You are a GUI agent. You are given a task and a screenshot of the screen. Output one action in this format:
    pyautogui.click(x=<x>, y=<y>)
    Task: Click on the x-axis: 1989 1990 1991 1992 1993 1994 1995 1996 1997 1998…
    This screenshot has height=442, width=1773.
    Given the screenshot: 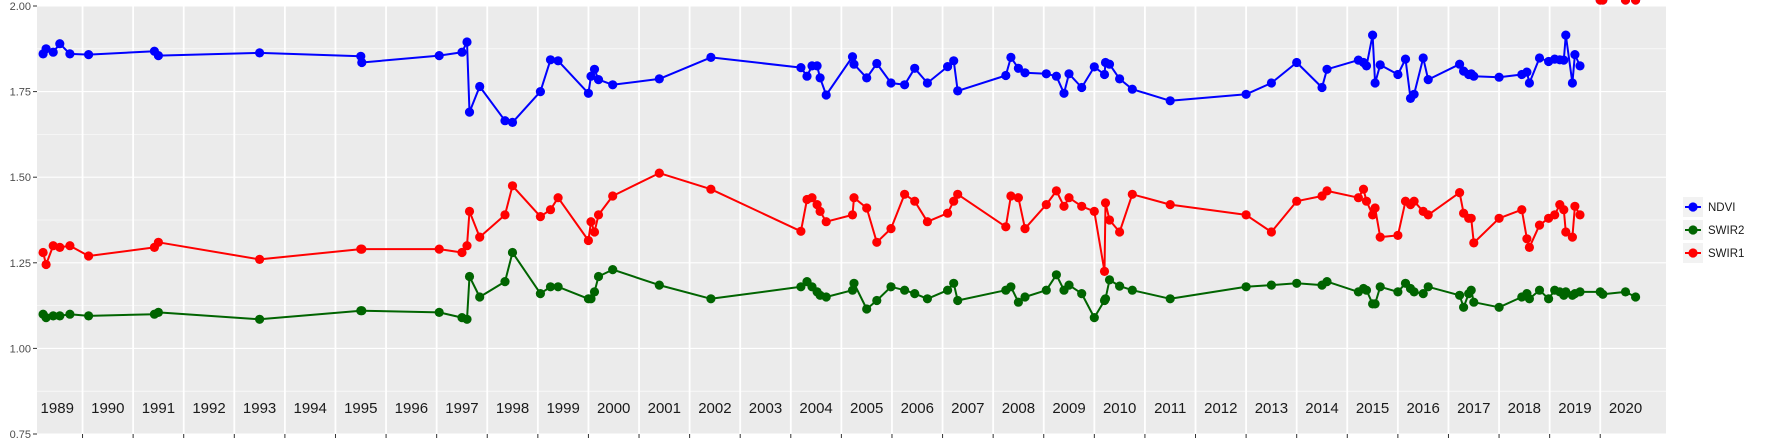 What is the action you would take?
    pyautogui.click(x=841, y=419)
    